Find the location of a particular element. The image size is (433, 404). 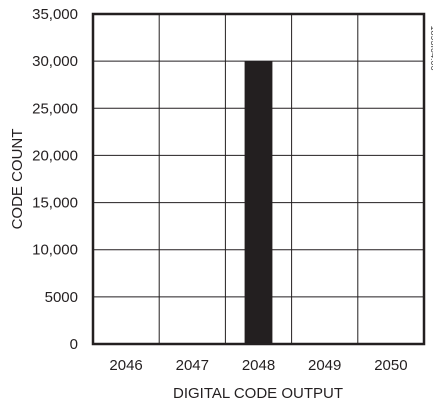

x-tick-label: 2049 is located at coordinates (324, 365).